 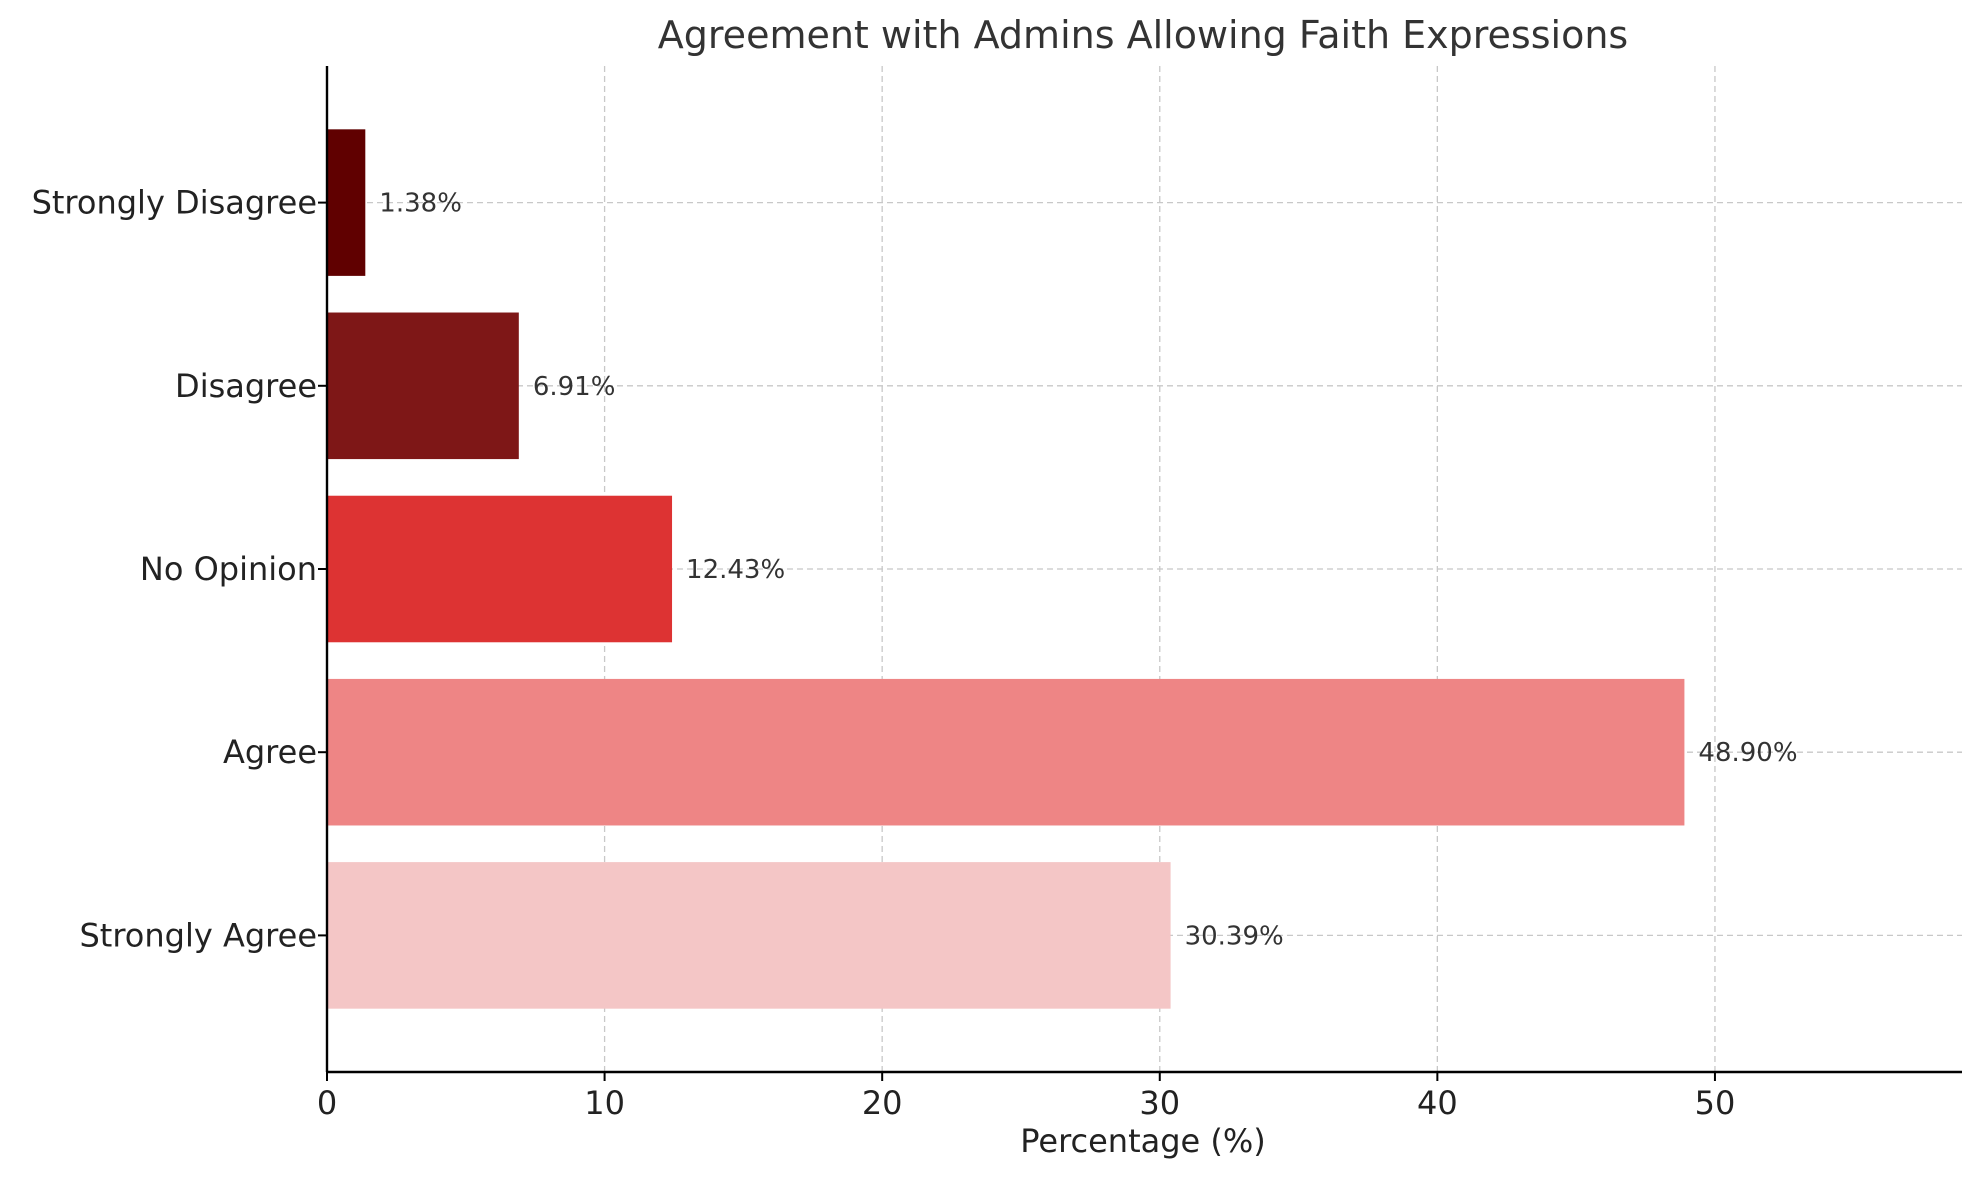 I want to click on y-tick-label: Disagree, so click(x=246, y=386).